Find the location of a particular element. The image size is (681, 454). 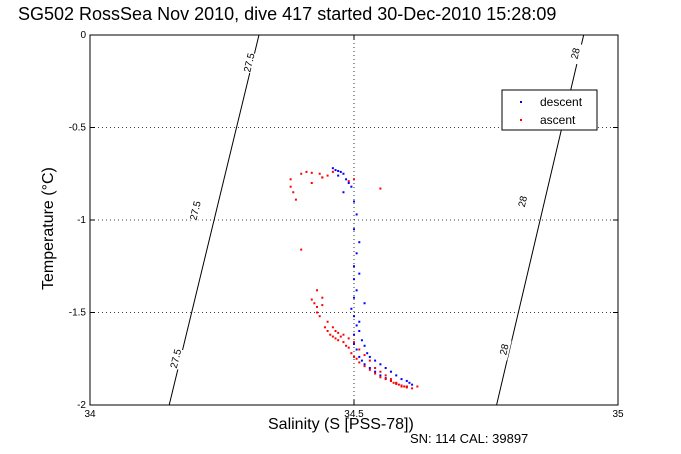

y-tick-label: -1.5 is located at coordinates (78, 313).